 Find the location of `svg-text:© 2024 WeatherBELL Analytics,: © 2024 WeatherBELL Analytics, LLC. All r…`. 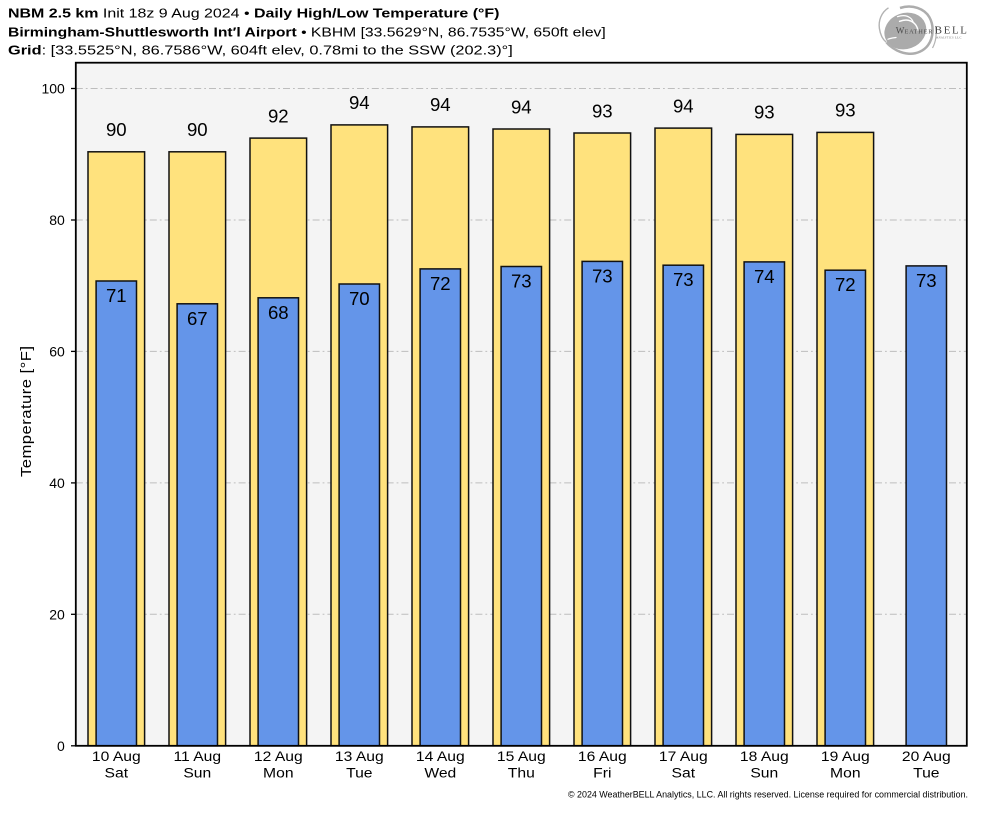

svg-text:© 2024 WeatherBELL Analytics,: © 2024 WeatherBELL Analytics, LLC. All r… is located at coordinates (768, 794).